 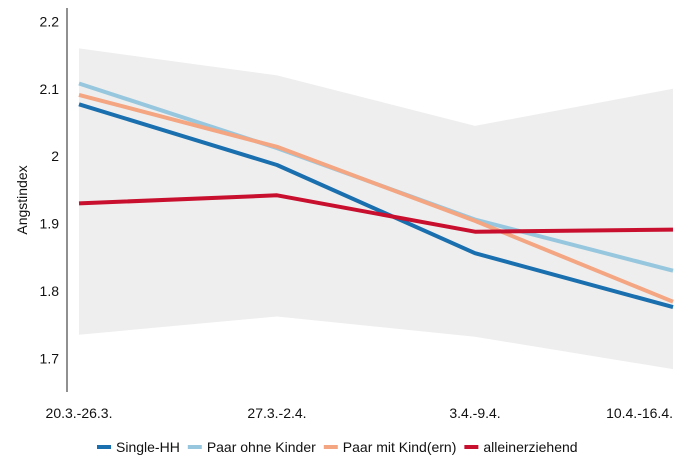 I want to click on y-tick-label: 2.2, so click(x=50, y=21).